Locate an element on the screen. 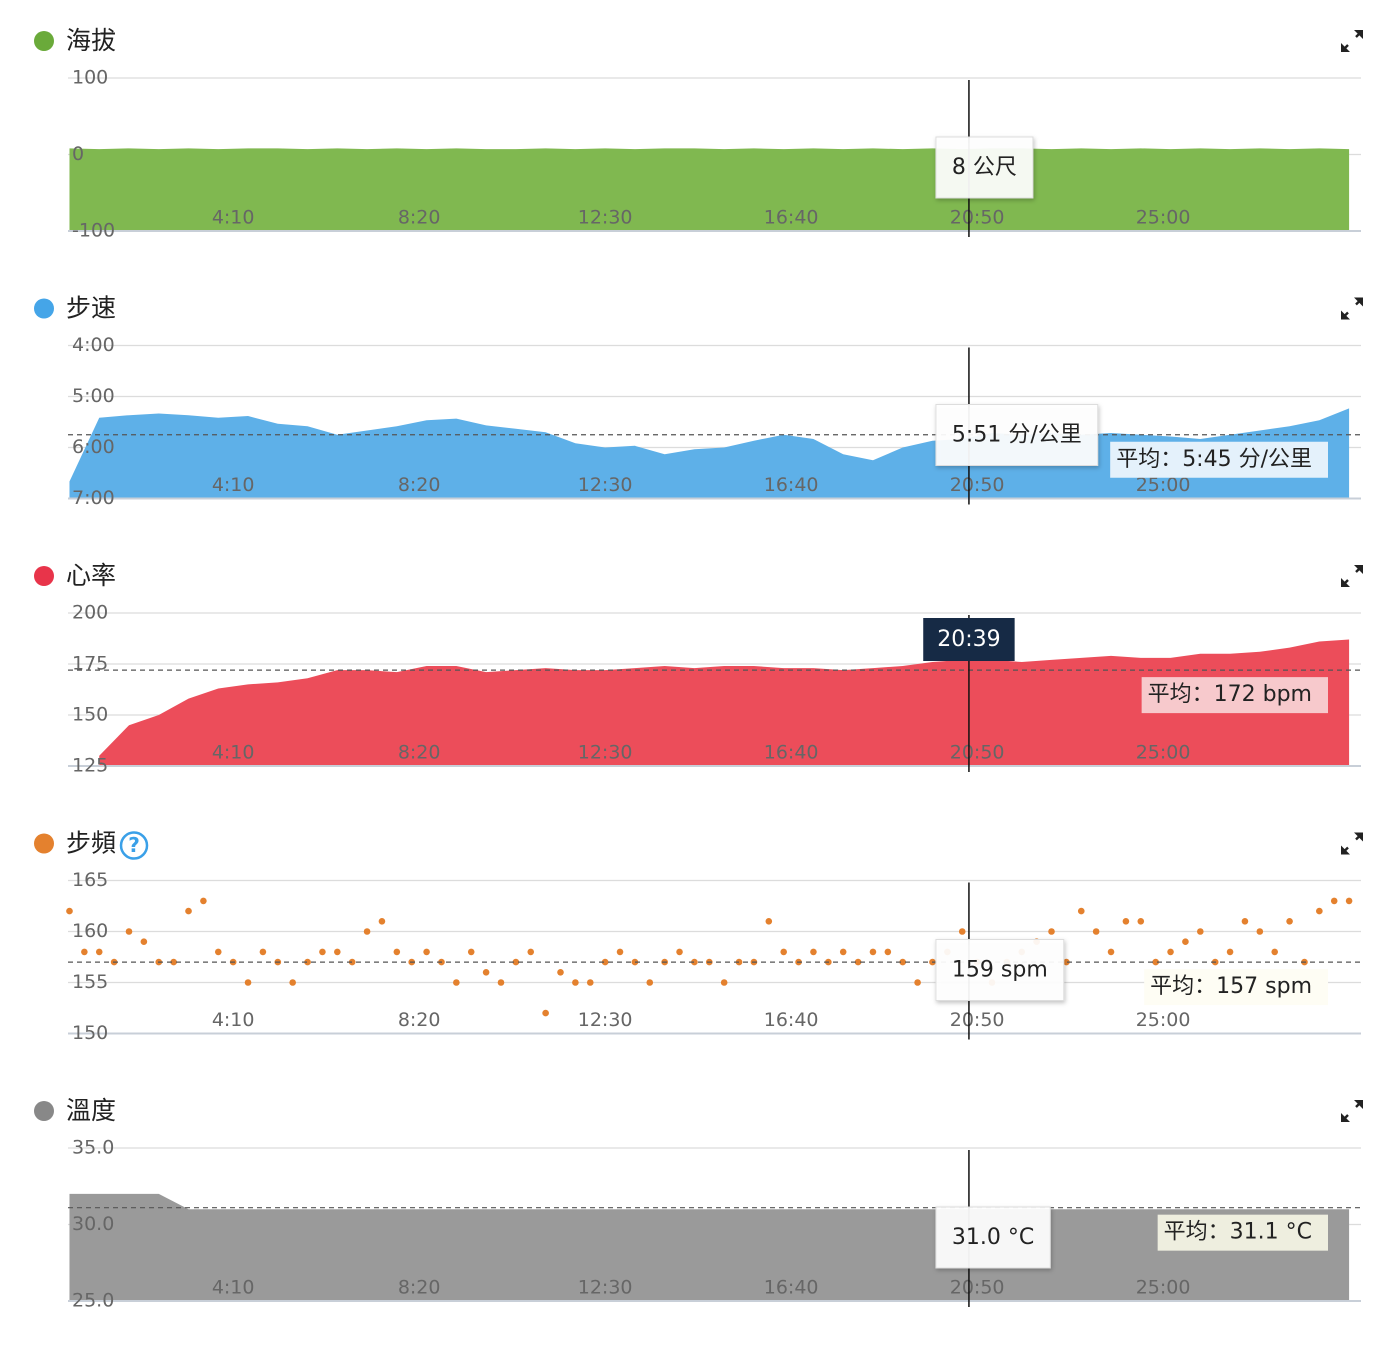  y-tick-label: 30.0 is located at coordinates (93, 1224).